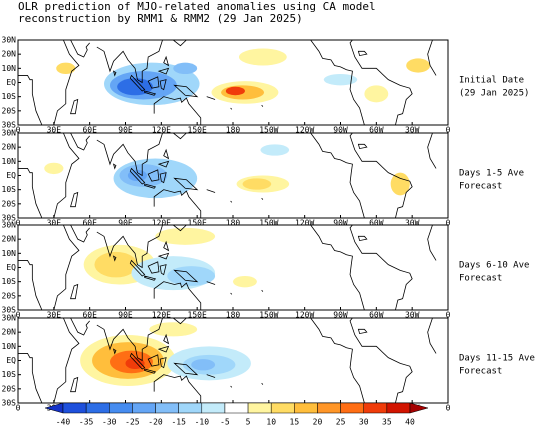  I want to click on colorbar-label: 35, so click(387, 422).